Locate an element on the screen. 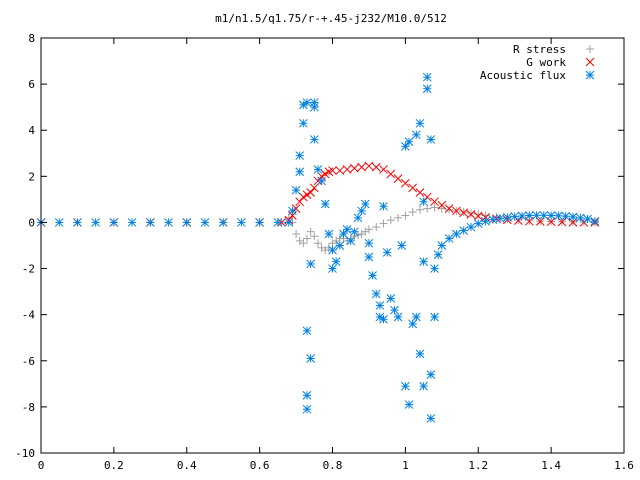 This screenshot has width=640, height=480. y-tick-label: 2 is located at coordinates (31, 176).